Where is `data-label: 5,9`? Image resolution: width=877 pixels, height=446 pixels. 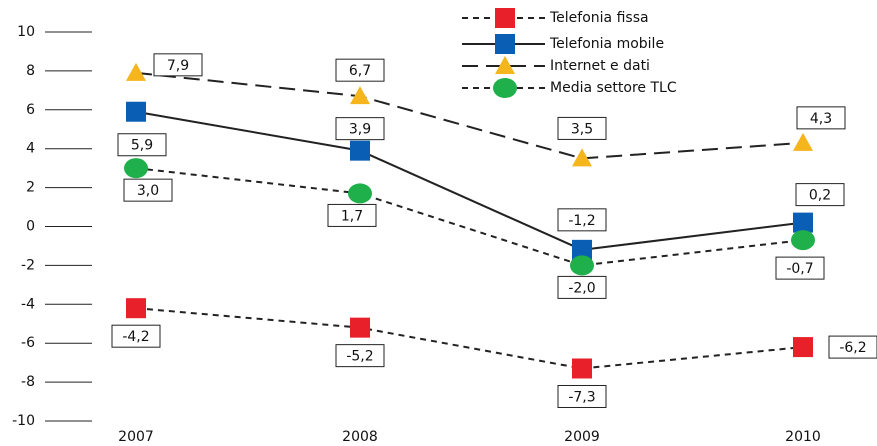 data-label: 5,9 is located at coordinates (142, 146).